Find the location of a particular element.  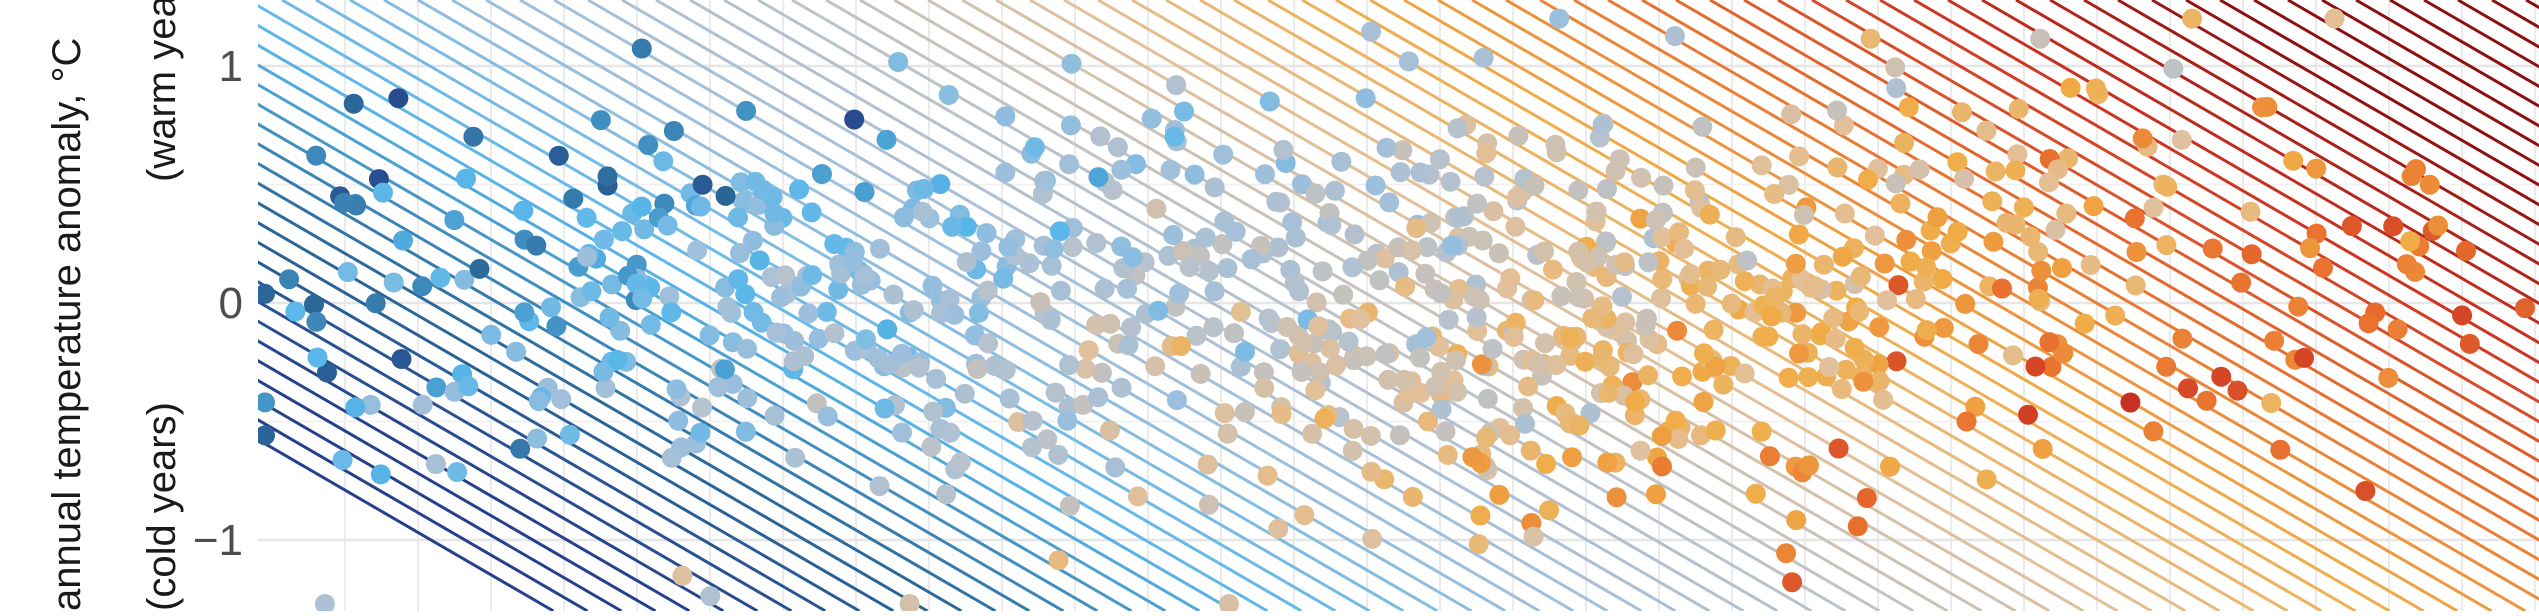

y-axis-title: annual temperature anomaly, °C is located at coordinates (67, 324).